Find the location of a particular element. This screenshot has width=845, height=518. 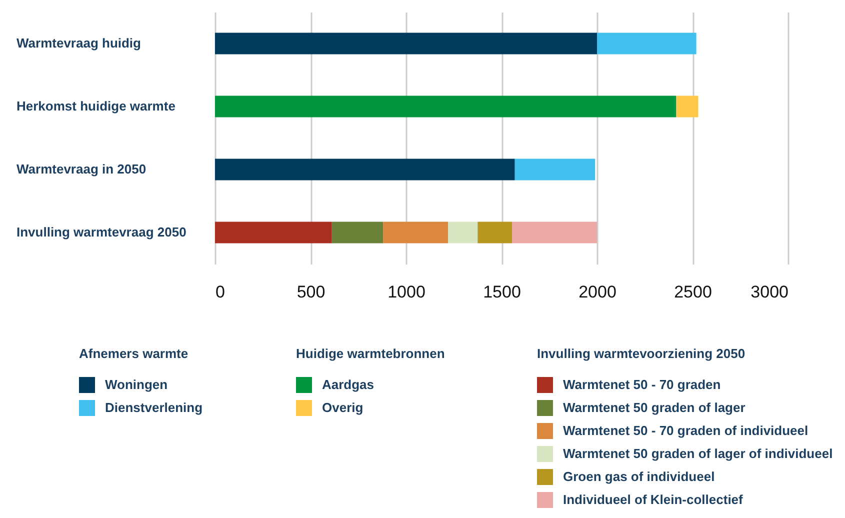

x-tick-label: 3000 is located at coordinates (769, 292).